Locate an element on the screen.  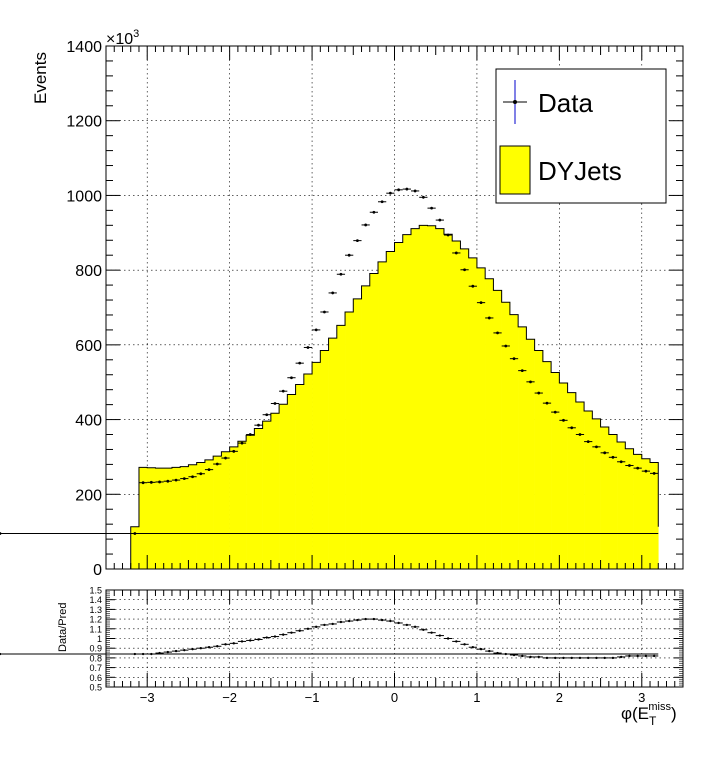
legend-data-label: Data is located at coordinates (565, 103).